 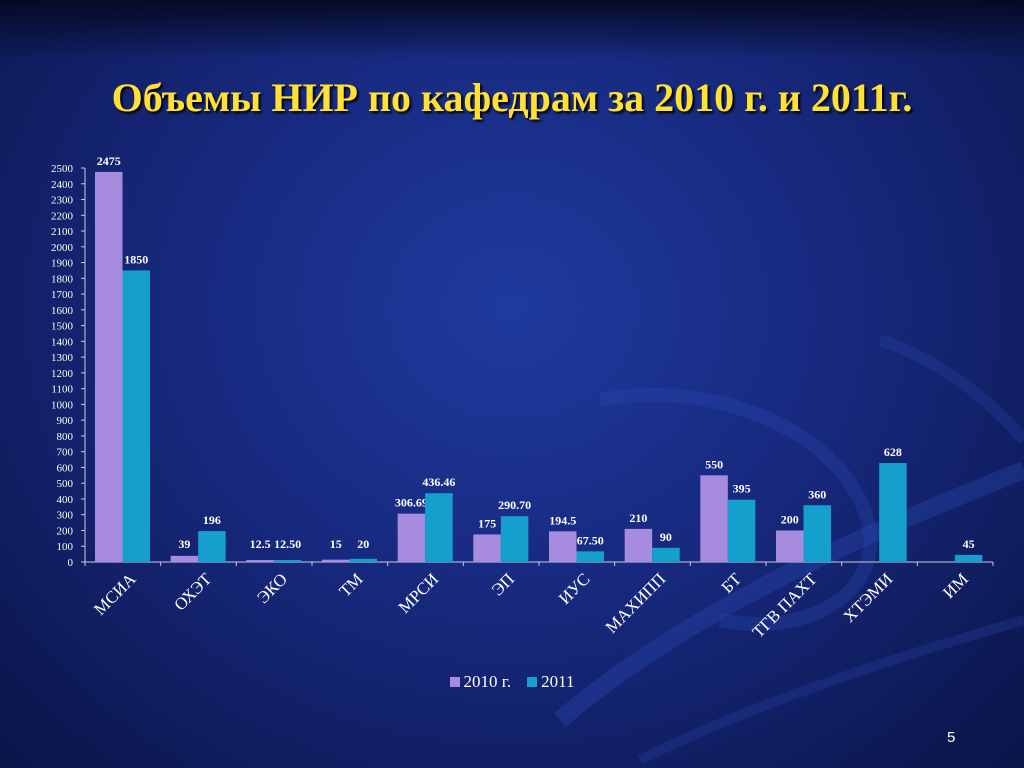 What do you see at coordinates (487, 681) in the screenshot?
I see `legend-label-2010: 2010 г.` at bounding box center [487, 681].